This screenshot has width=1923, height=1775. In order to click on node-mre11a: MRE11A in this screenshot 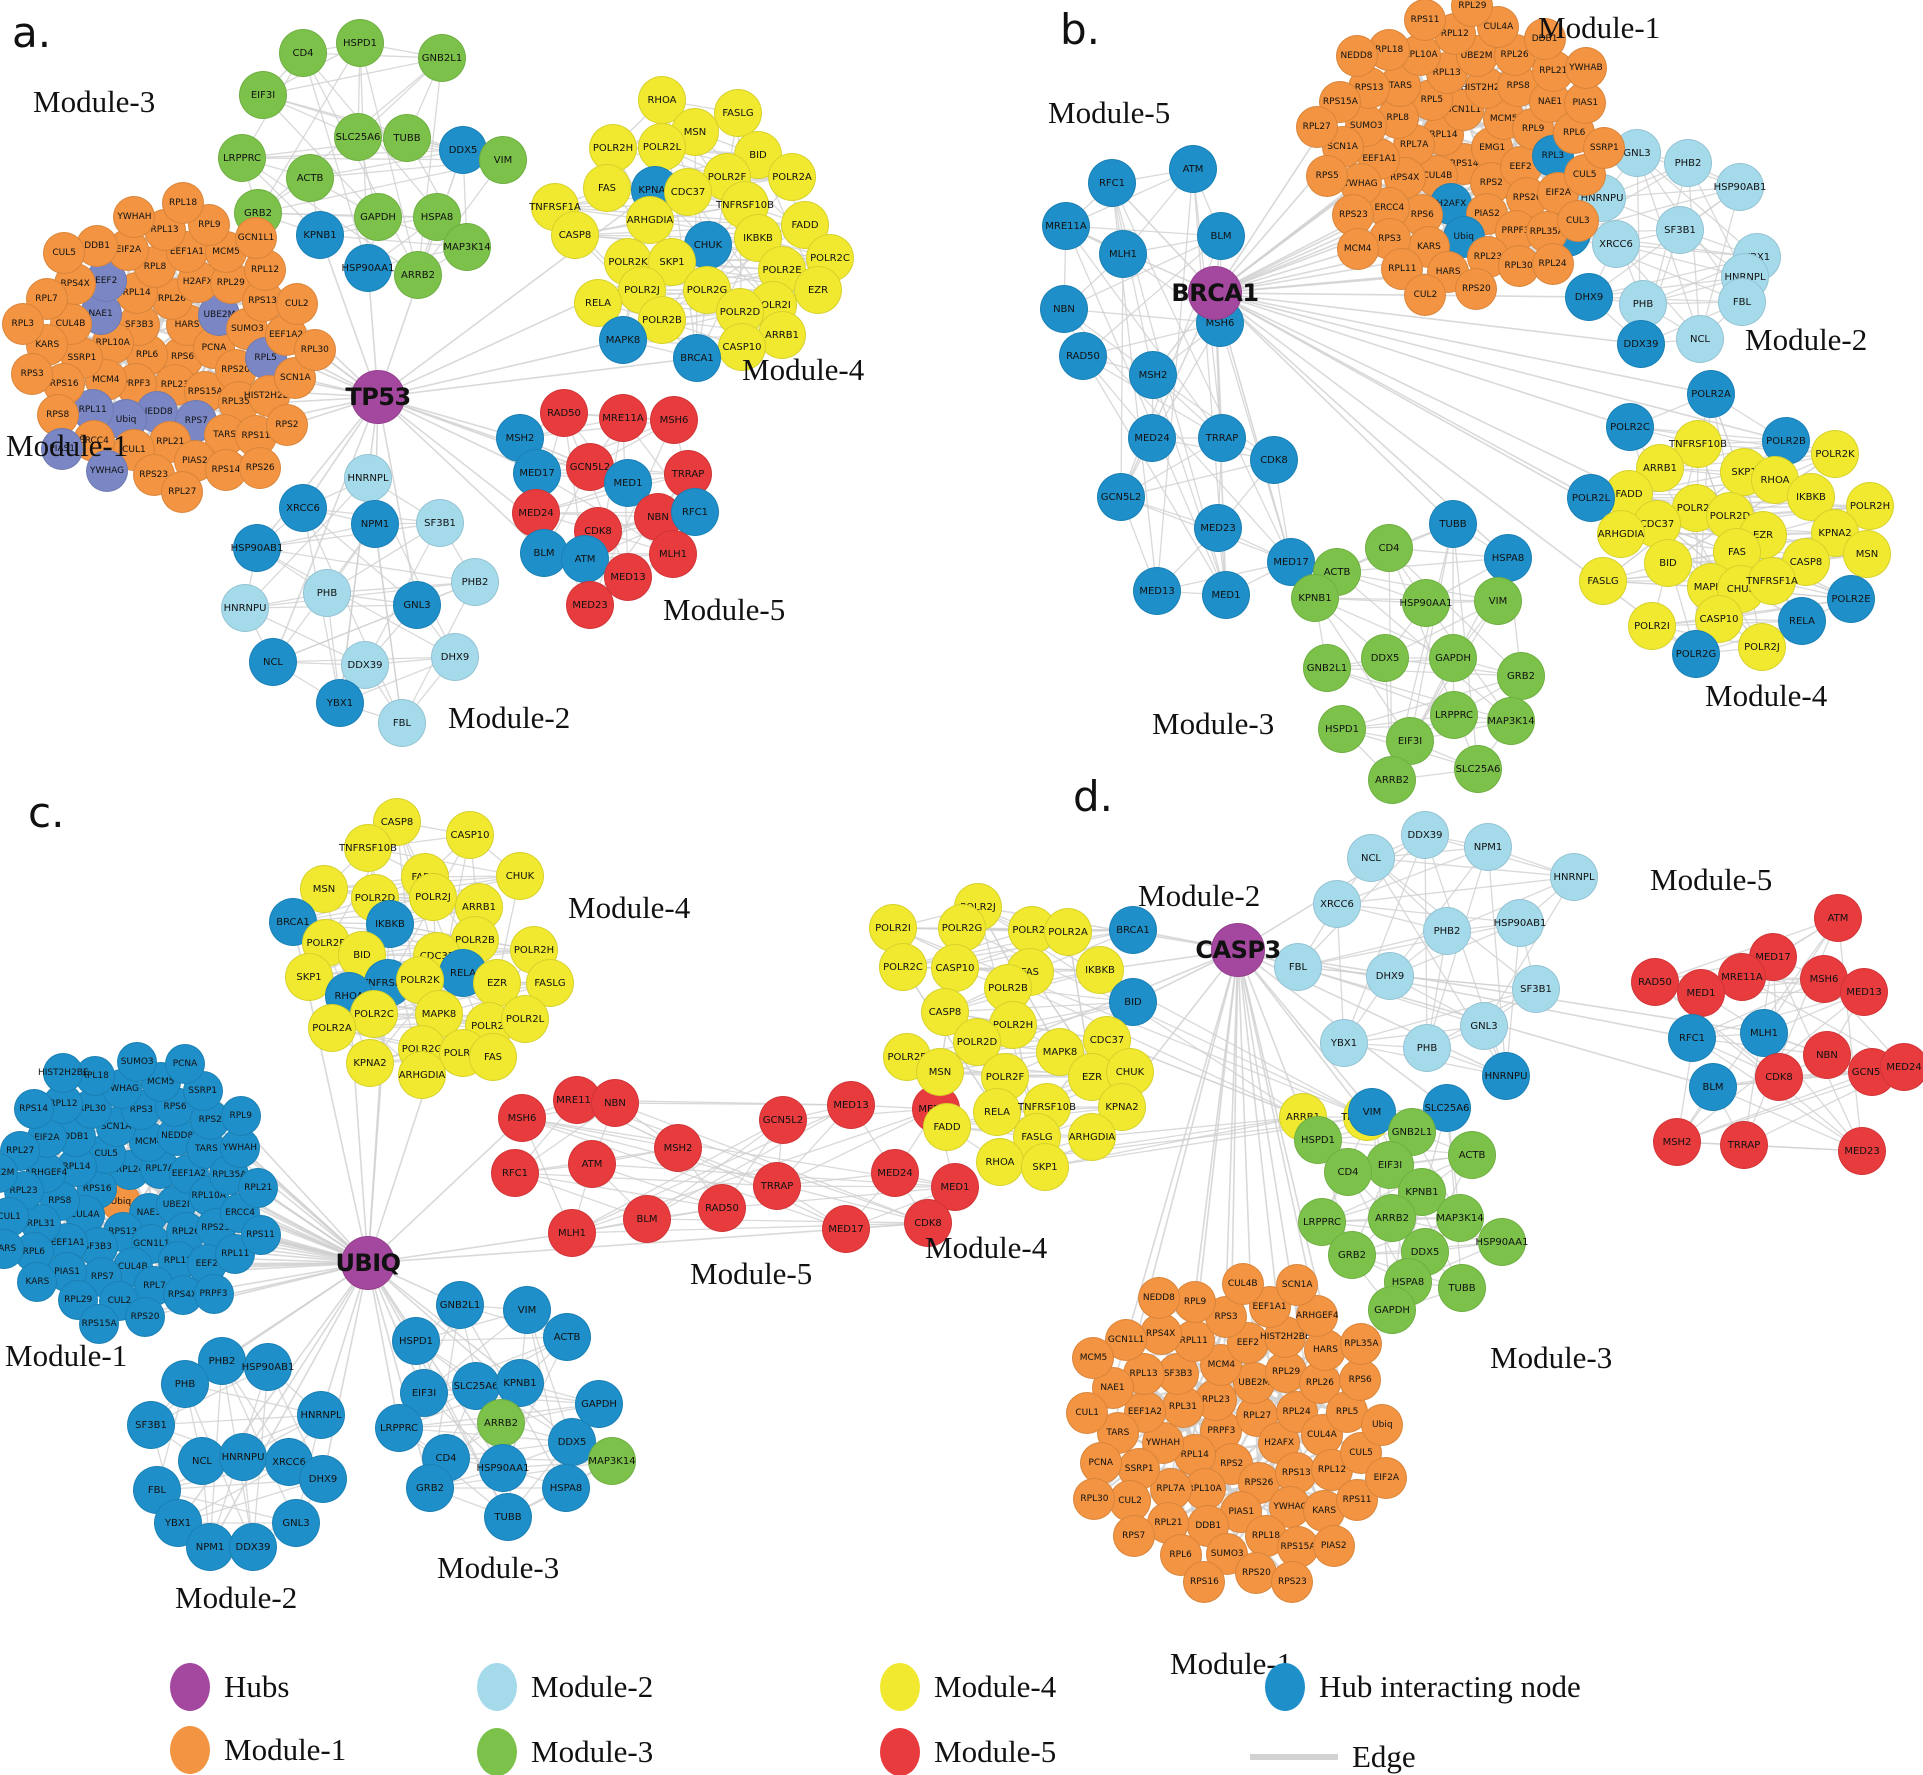, I will do `click(1066, 226)`.